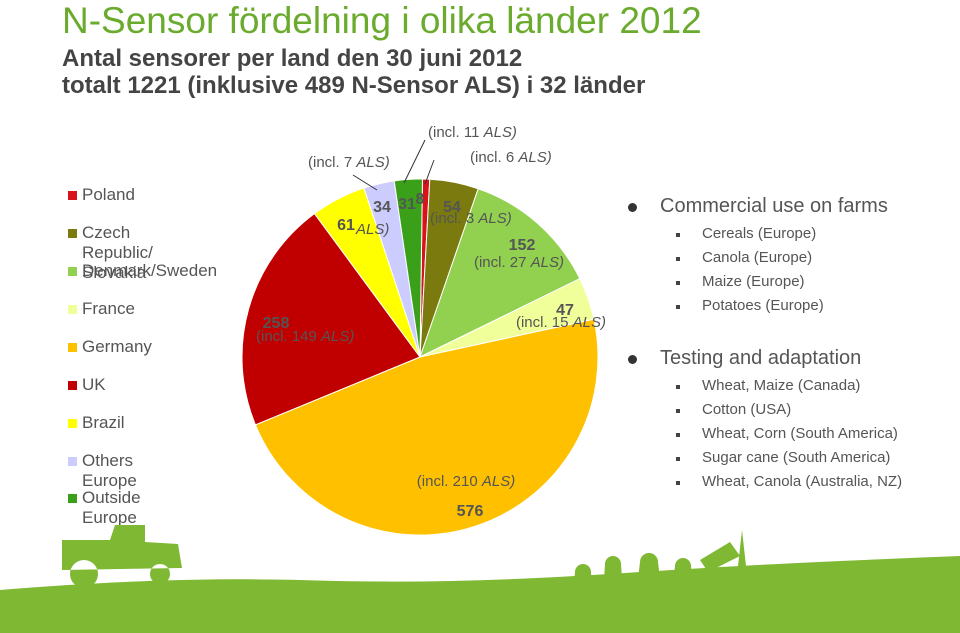 This screenshot has height=633, width=960. I want to click on legend-label: Denmark/Sweden, so click(150, 270).